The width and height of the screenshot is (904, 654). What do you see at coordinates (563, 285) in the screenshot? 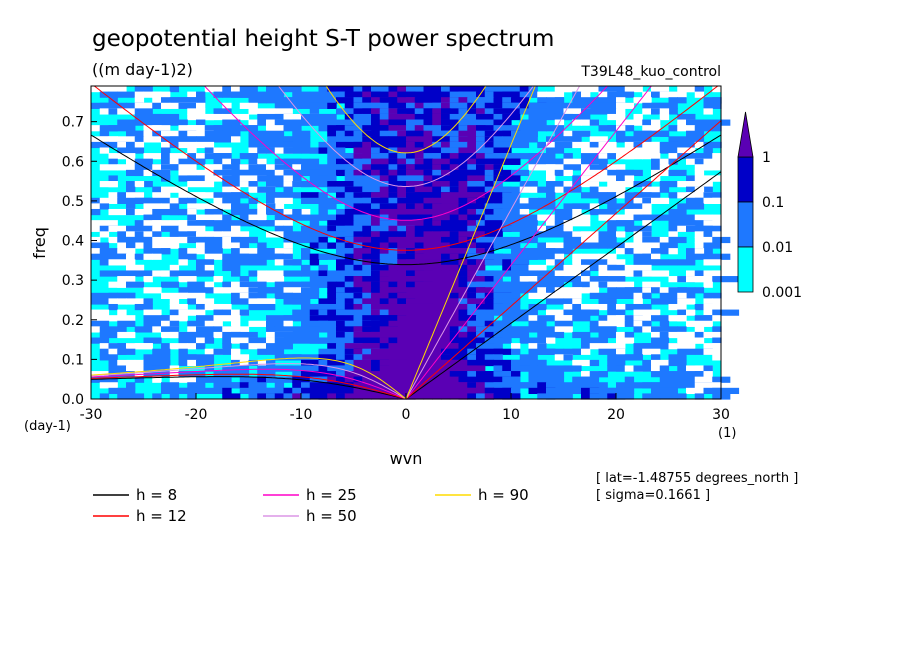
I see `kelvin-wave-curve` at bounding box center [563, 285].